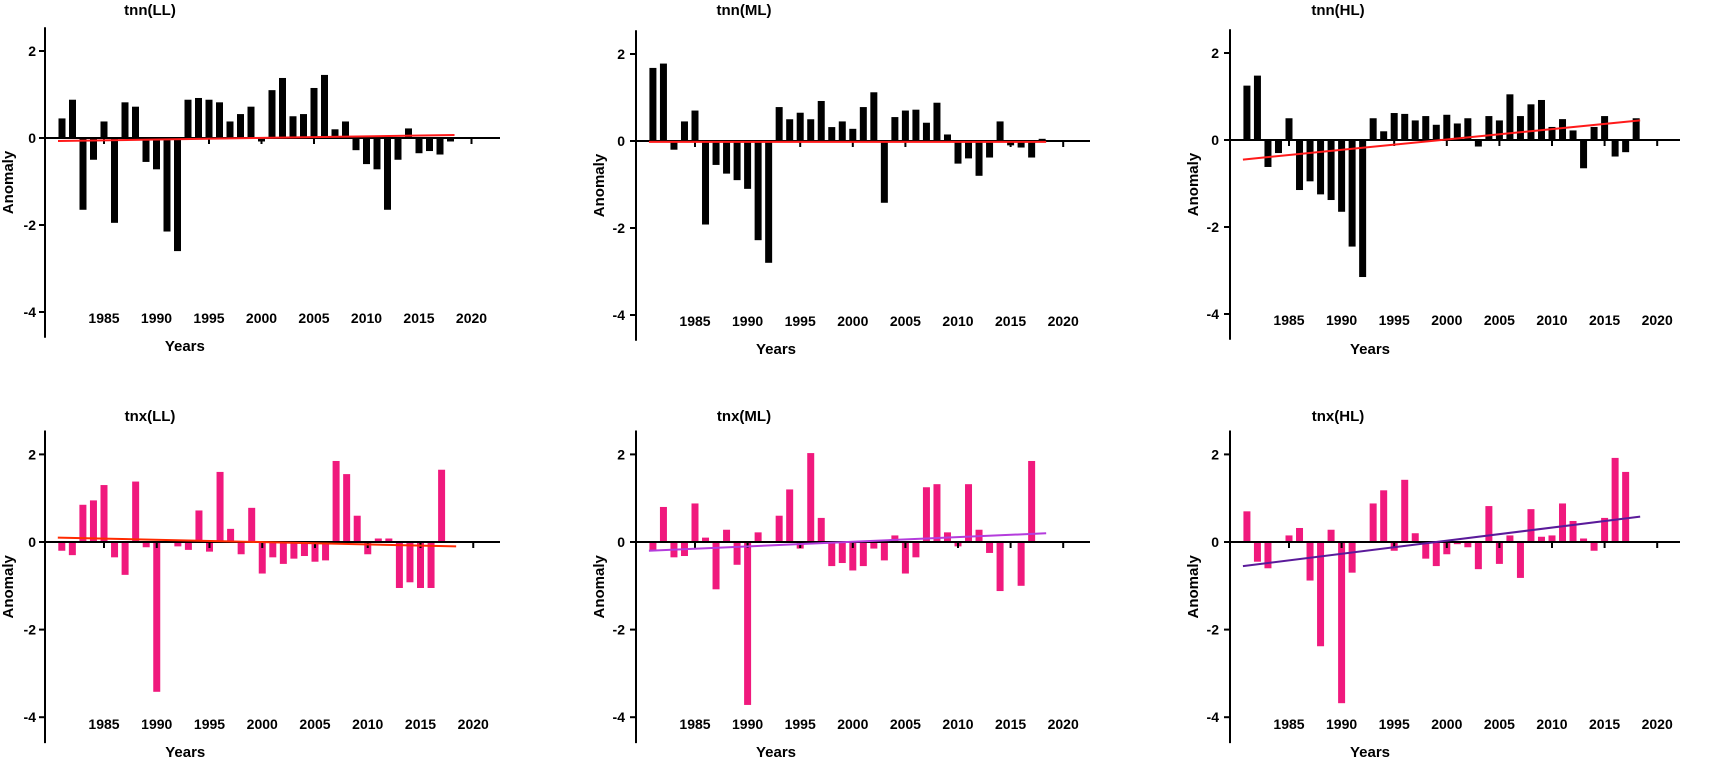  I want to click on chart-title: tnn(ML), so click(744, 10).